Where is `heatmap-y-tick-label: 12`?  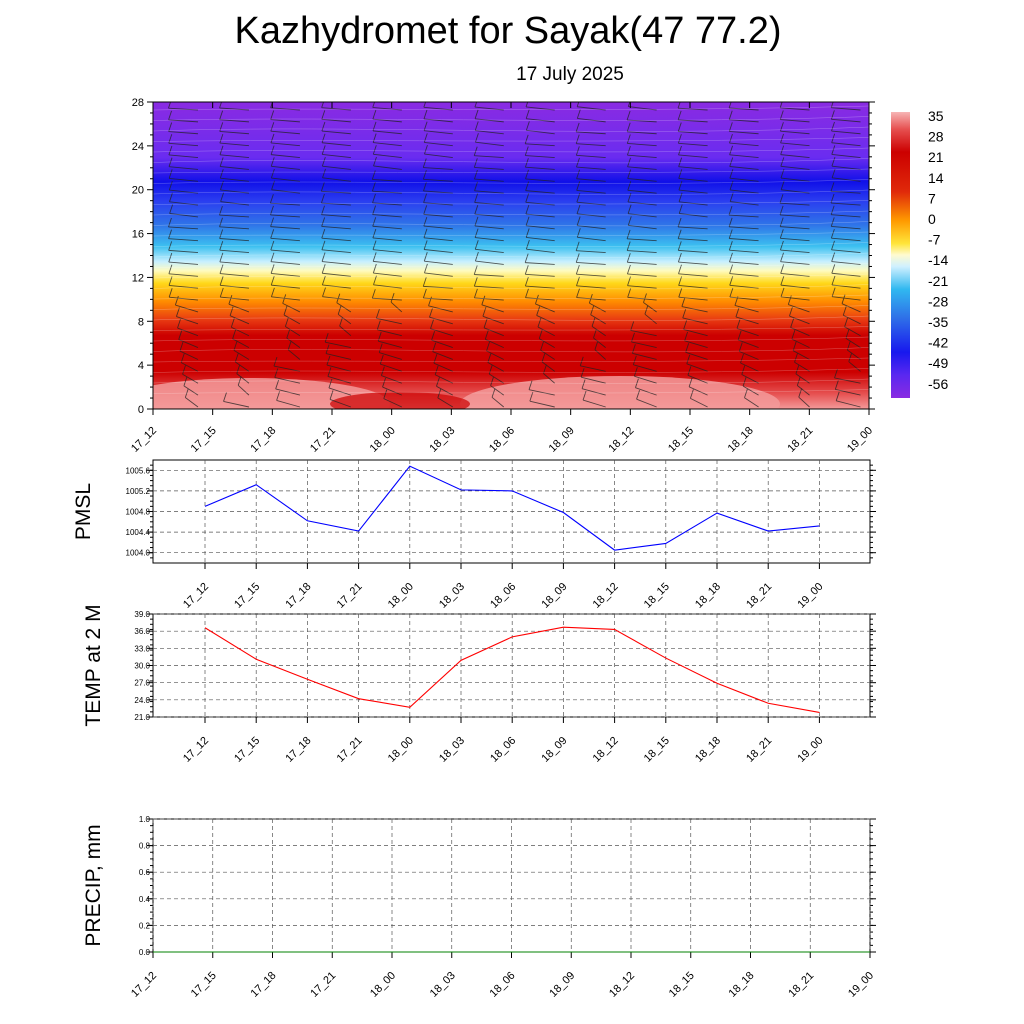
heatmap-y-tick-label: 12 is located at coordinates (138, 278).